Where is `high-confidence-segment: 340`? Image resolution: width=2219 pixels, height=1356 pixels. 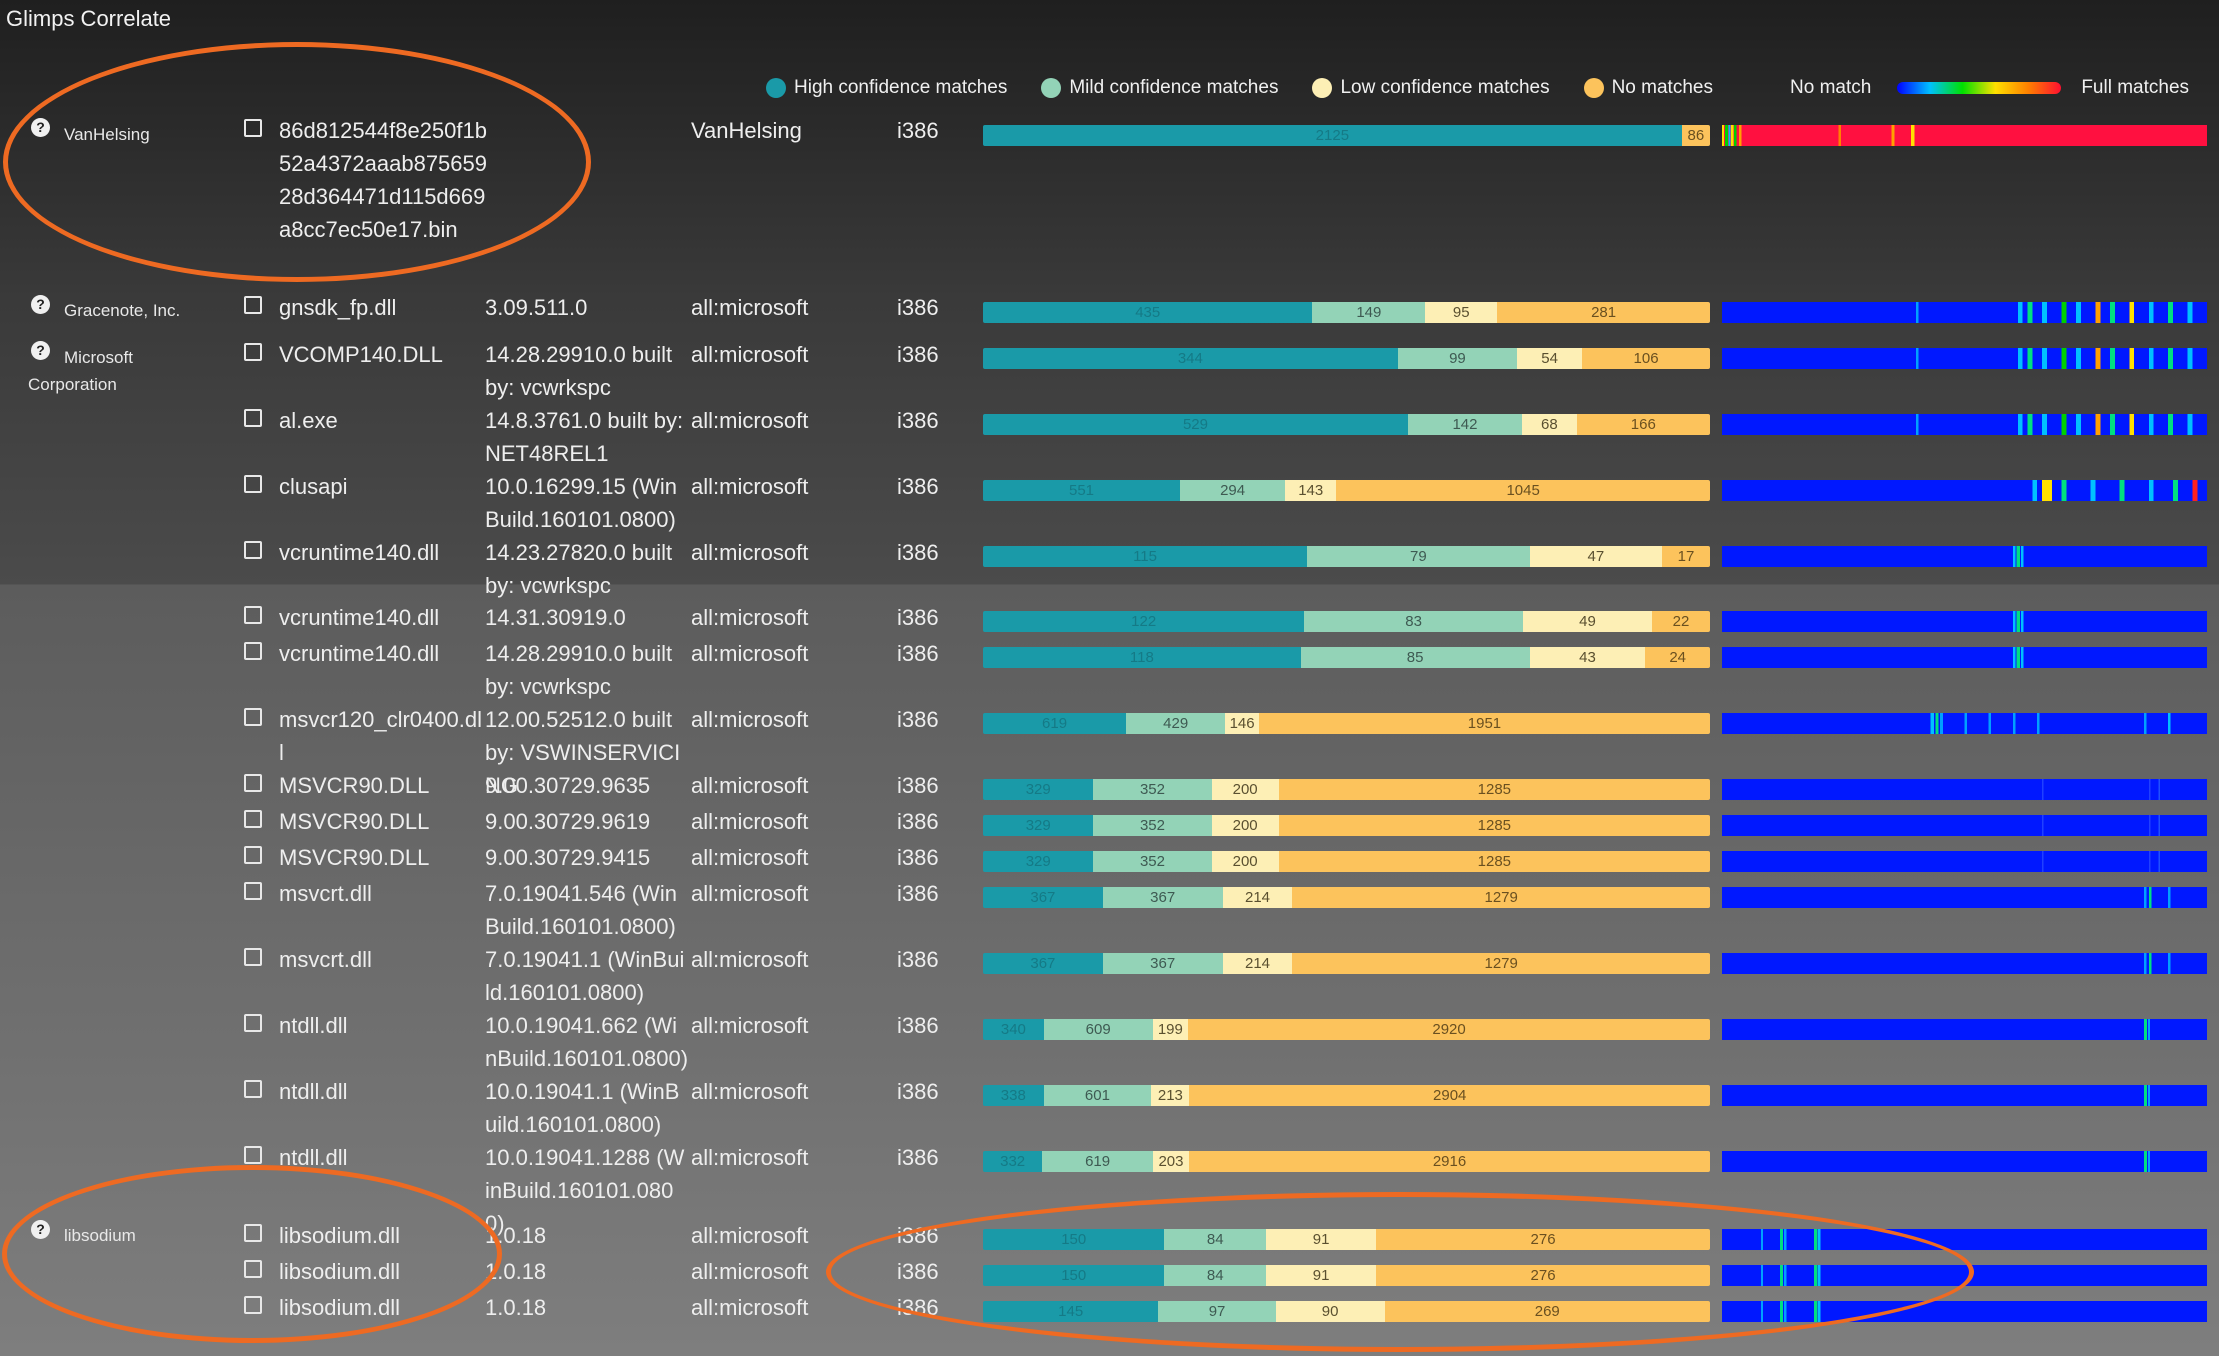 high-confidence-segment: 340 is located at coordinates (1013, 1029).